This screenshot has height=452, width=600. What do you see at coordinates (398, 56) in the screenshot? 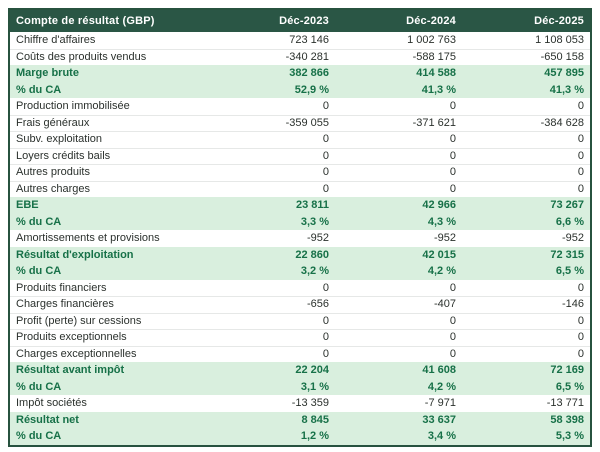
I see `row-value: -588 175` at bounding box center [398, 56].